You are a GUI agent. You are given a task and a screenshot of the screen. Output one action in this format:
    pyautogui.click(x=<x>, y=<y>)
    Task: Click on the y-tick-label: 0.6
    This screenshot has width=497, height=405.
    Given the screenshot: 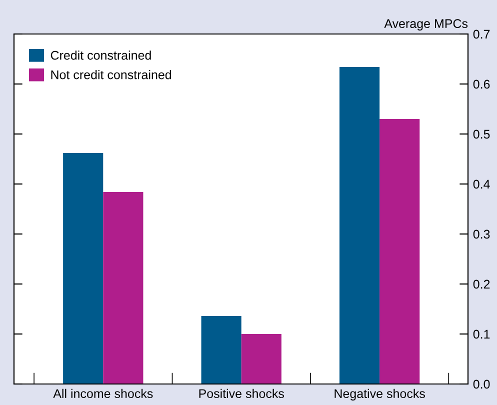 What is the action you would take?
    pyautogui.click(x=481, y=84)
    